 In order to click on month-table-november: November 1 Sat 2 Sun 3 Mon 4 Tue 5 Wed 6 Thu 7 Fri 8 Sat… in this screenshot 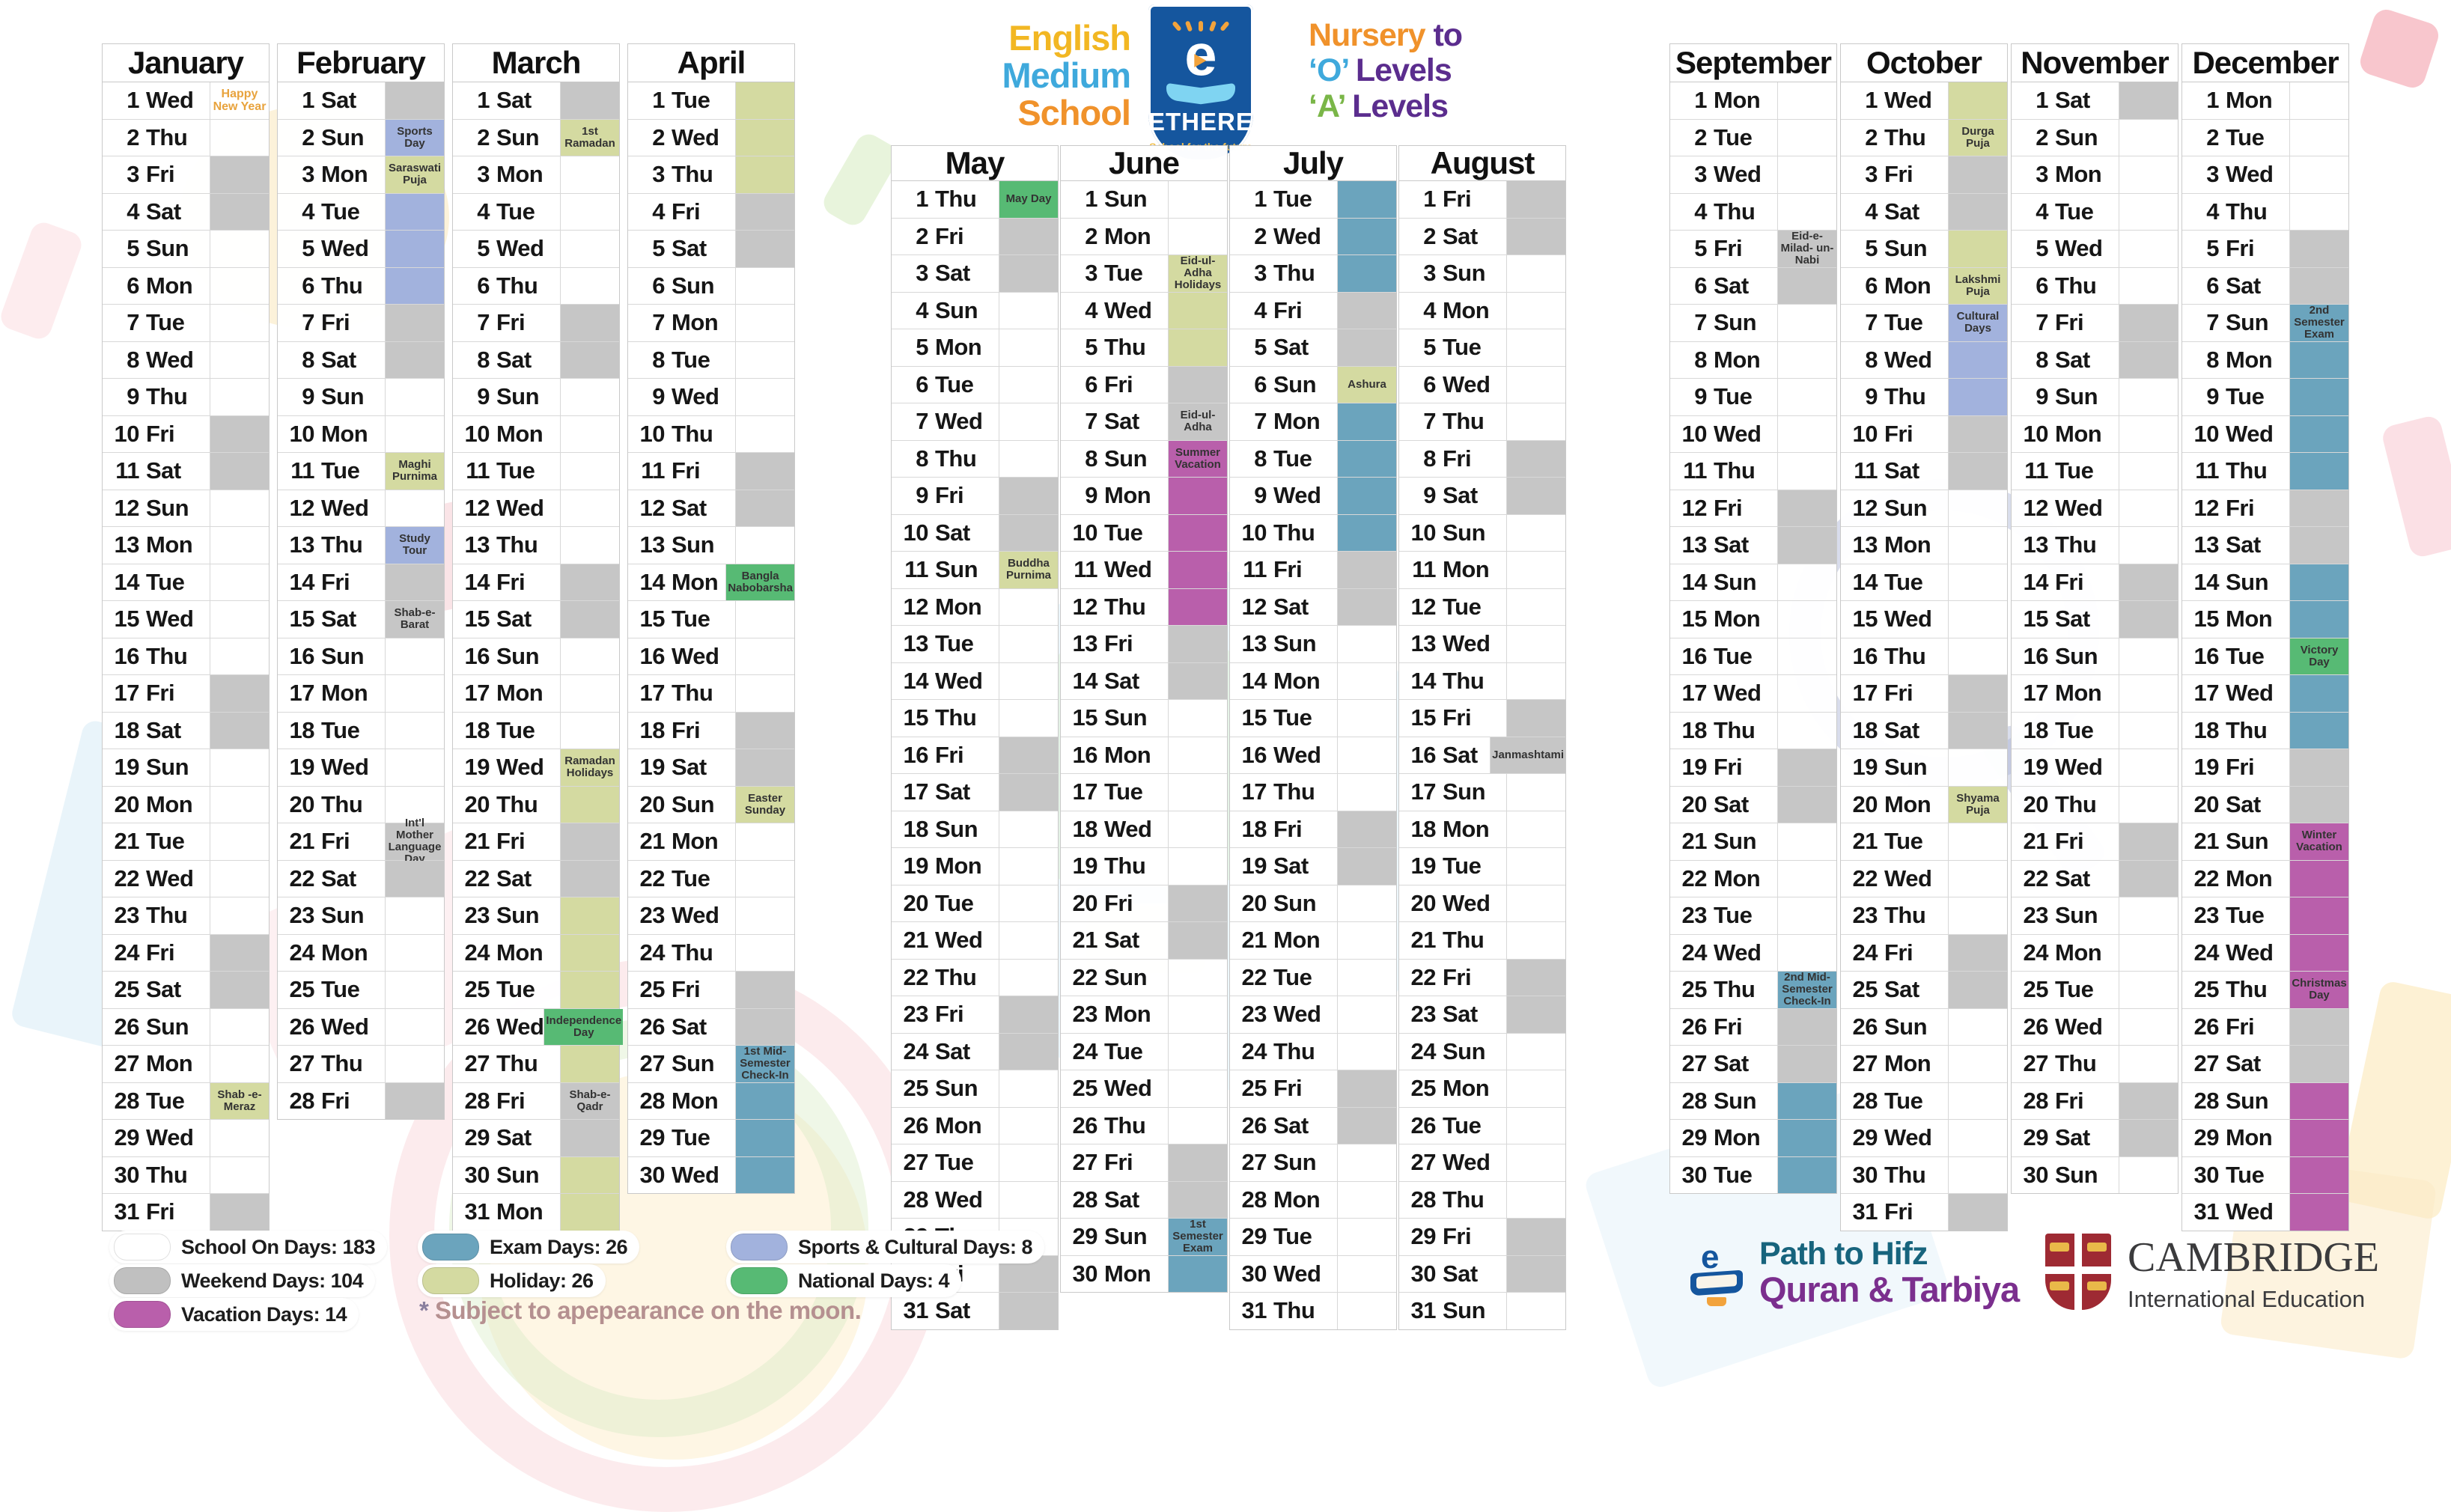, I will do `click(2095, 618)`.